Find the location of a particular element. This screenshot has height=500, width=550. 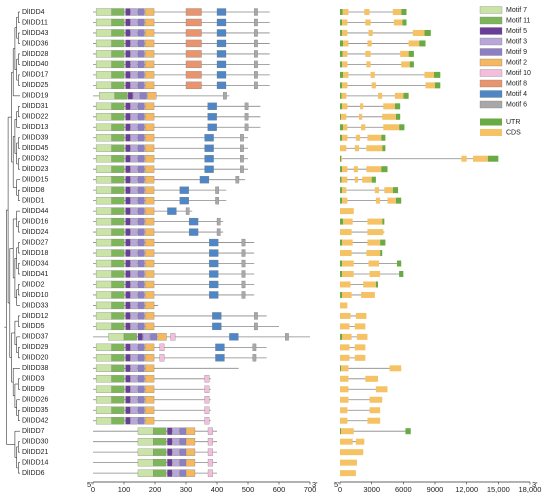

legend-label: Motif 10 is located at coordinates (518, 73).